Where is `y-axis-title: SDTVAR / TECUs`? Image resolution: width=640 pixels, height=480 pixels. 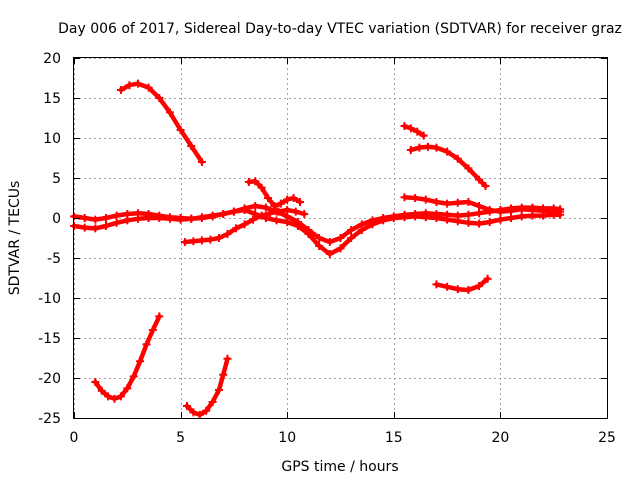
y-axis-title: SDTVAR / TECUs is located at coordinates (15, 238).